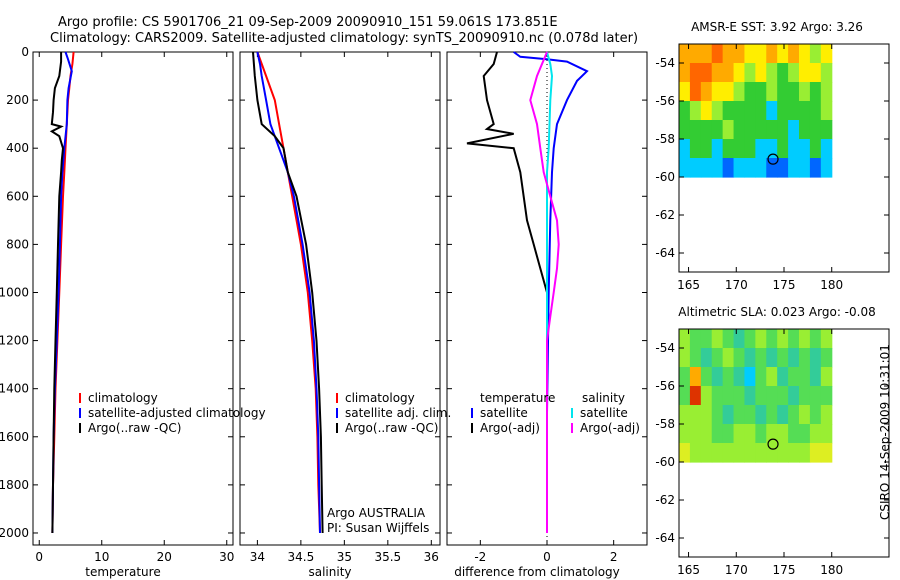 Image resolution: width=900 pixels, height=580 pixels. What do you see at coordinates (604, 413) in the screenshot?
I see `legend-item: satellite` at bounding box center [604, 413].